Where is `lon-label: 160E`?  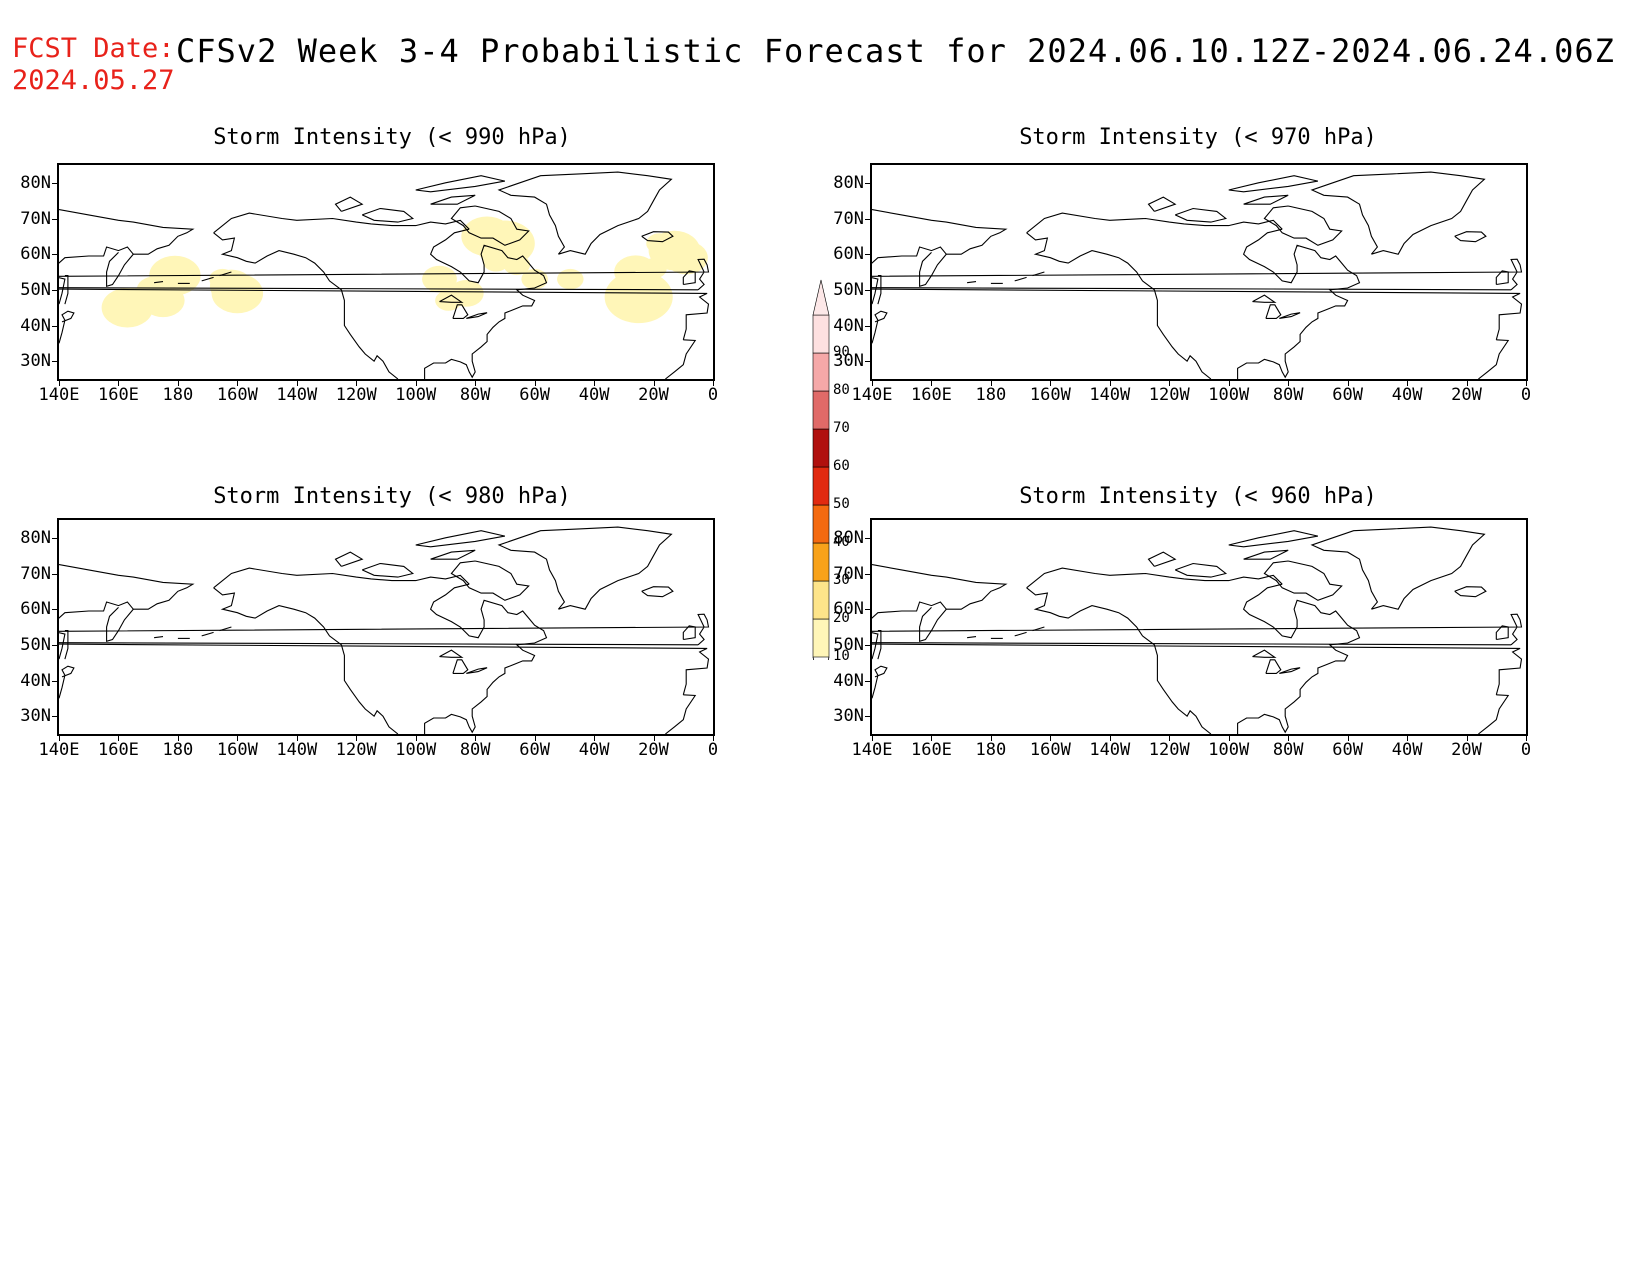 lon-label: 160E is located at coordinates (931, 750).